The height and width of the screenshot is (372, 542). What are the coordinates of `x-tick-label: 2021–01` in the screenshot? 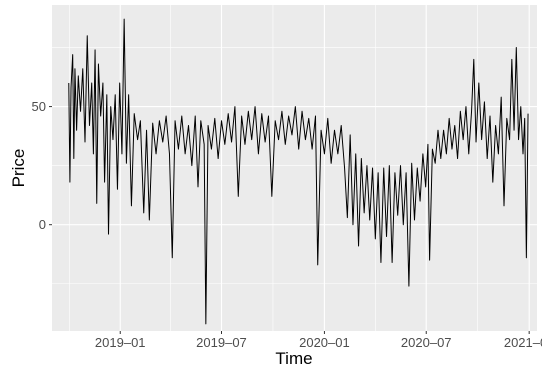 It's located at (523, 342).